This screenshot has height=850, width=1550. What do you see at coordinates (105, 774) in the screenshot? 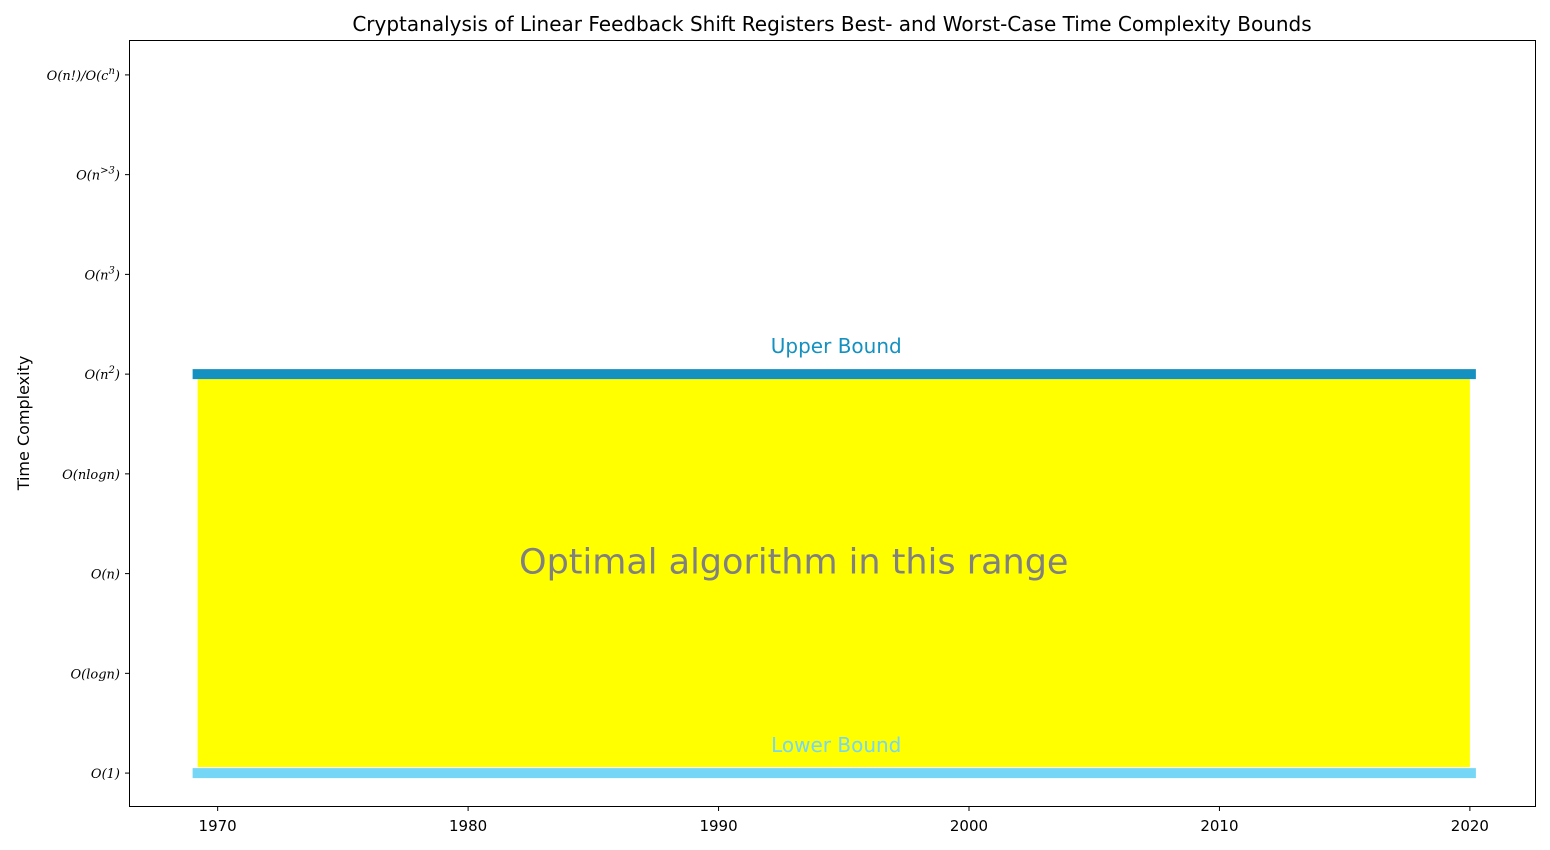
I see `y-tick-label: O(1)` at bounding box center [105, 774].